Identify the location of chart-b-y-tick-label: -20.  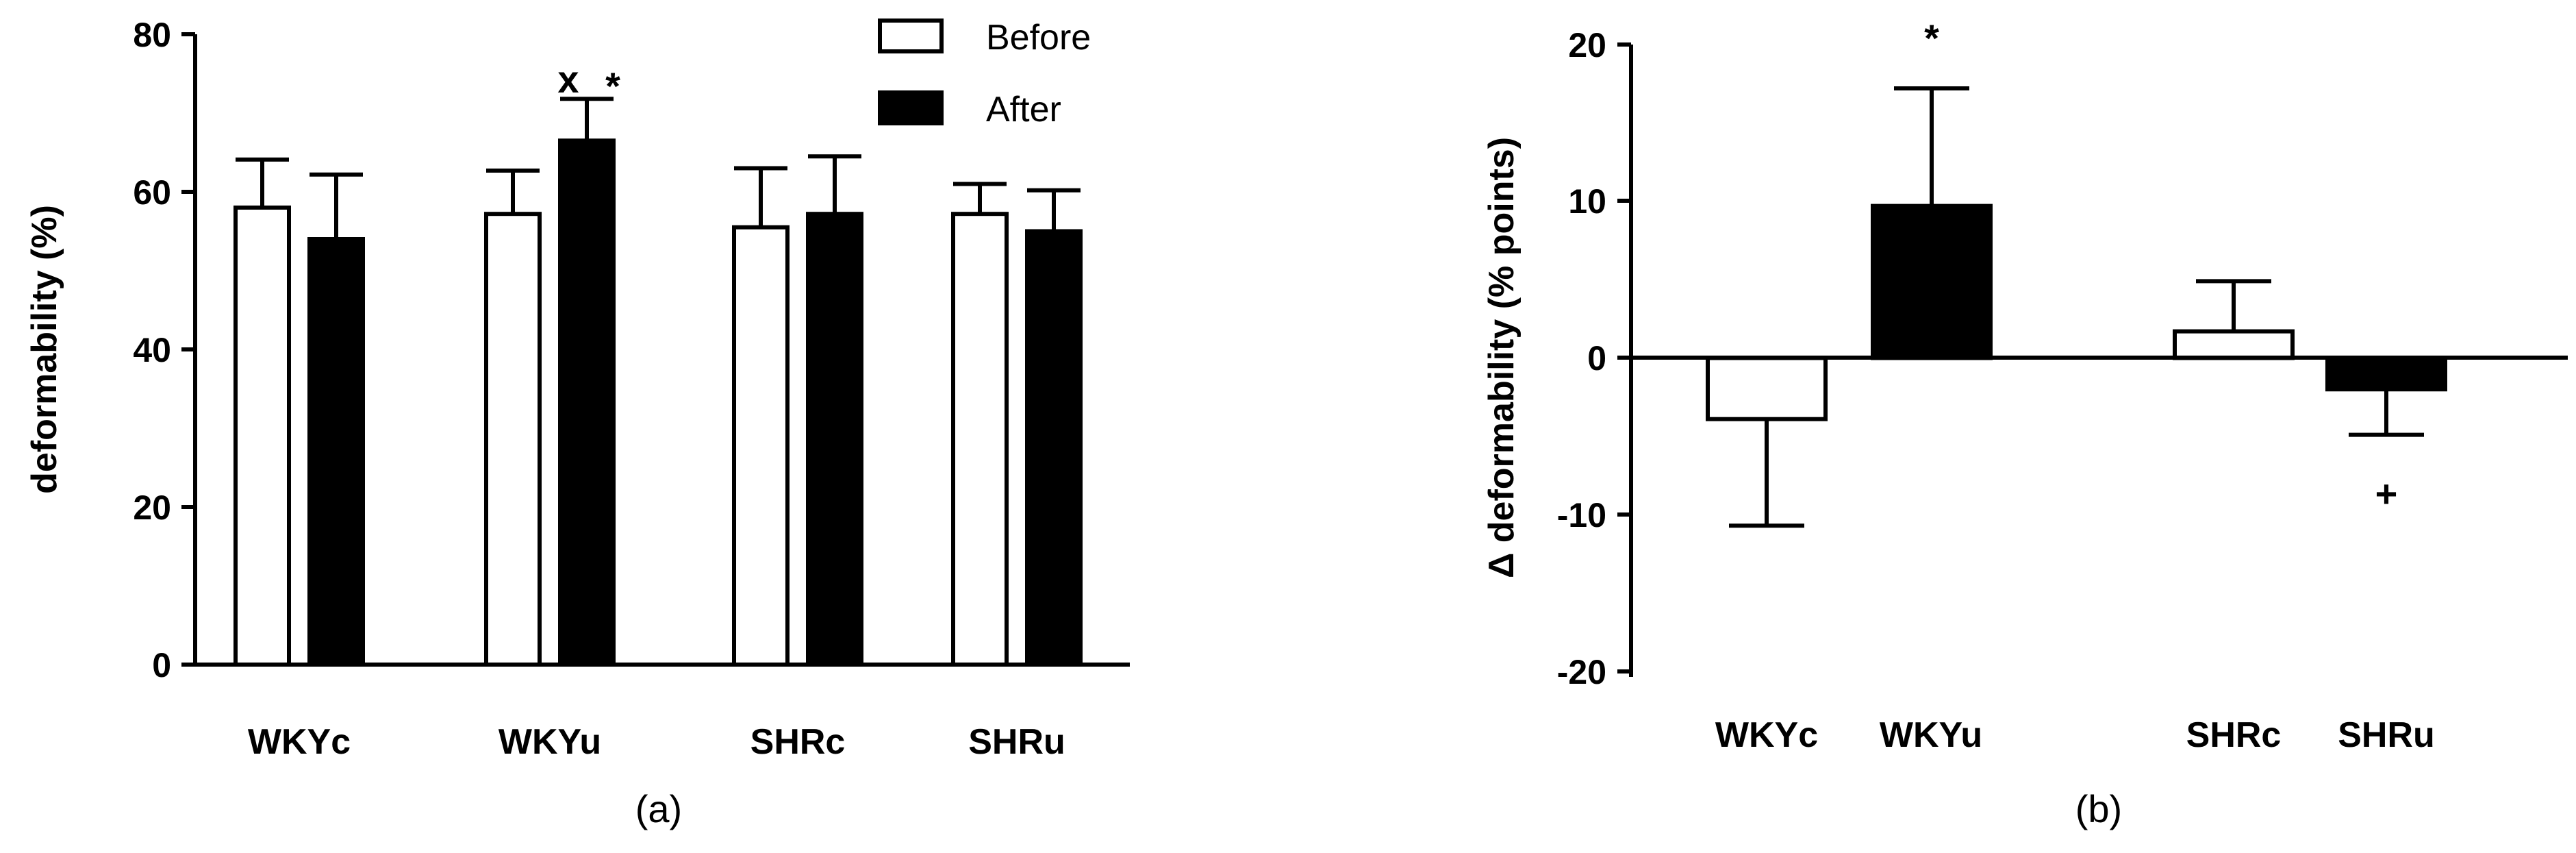
(1581, 672).